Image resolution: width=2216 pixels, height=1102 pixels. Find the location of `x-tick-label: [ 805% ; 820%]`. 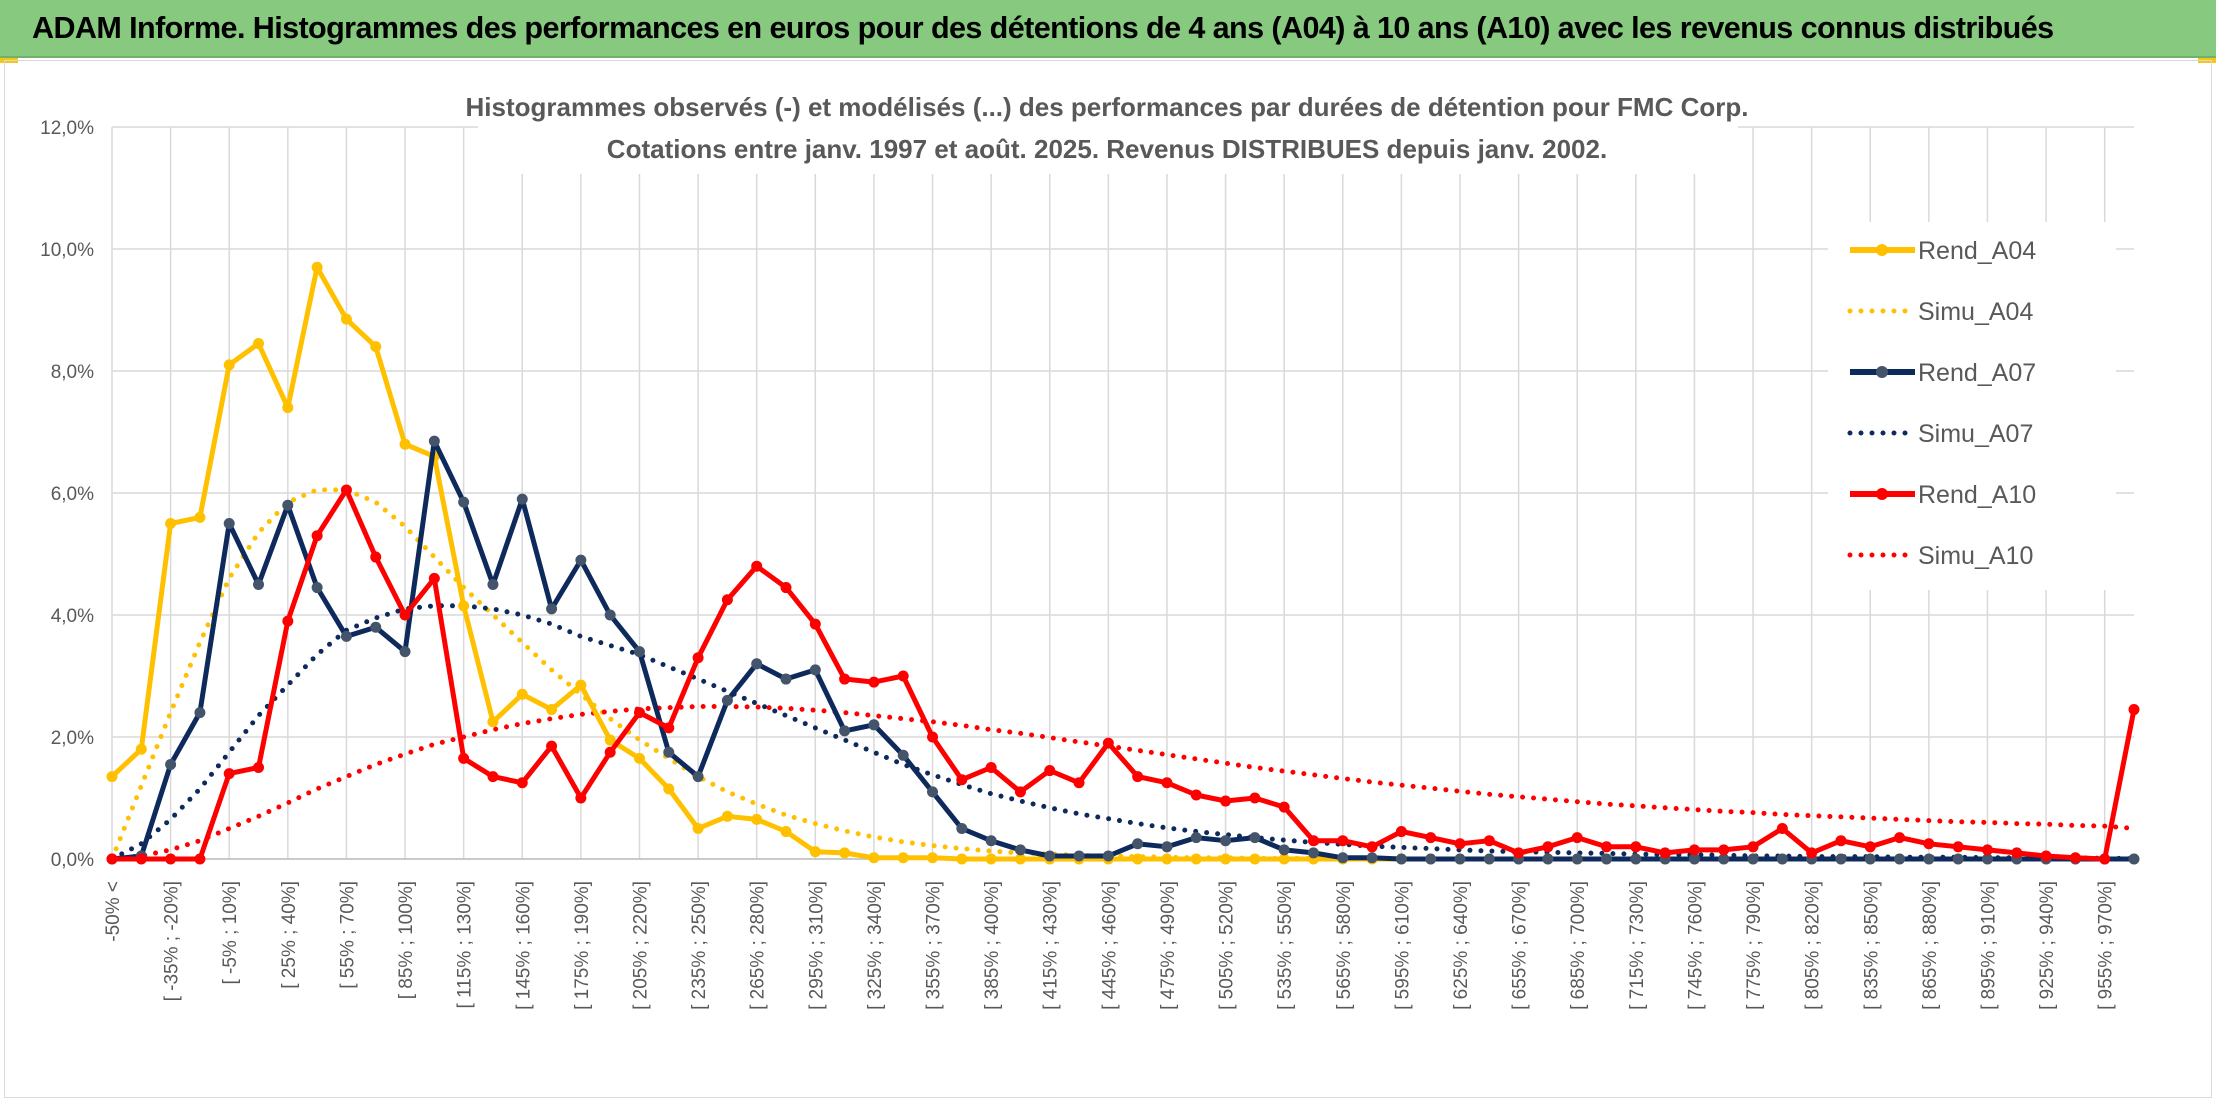

x-tick-label: [ 805% ; 820%] is located at coordinates (1813, 945).